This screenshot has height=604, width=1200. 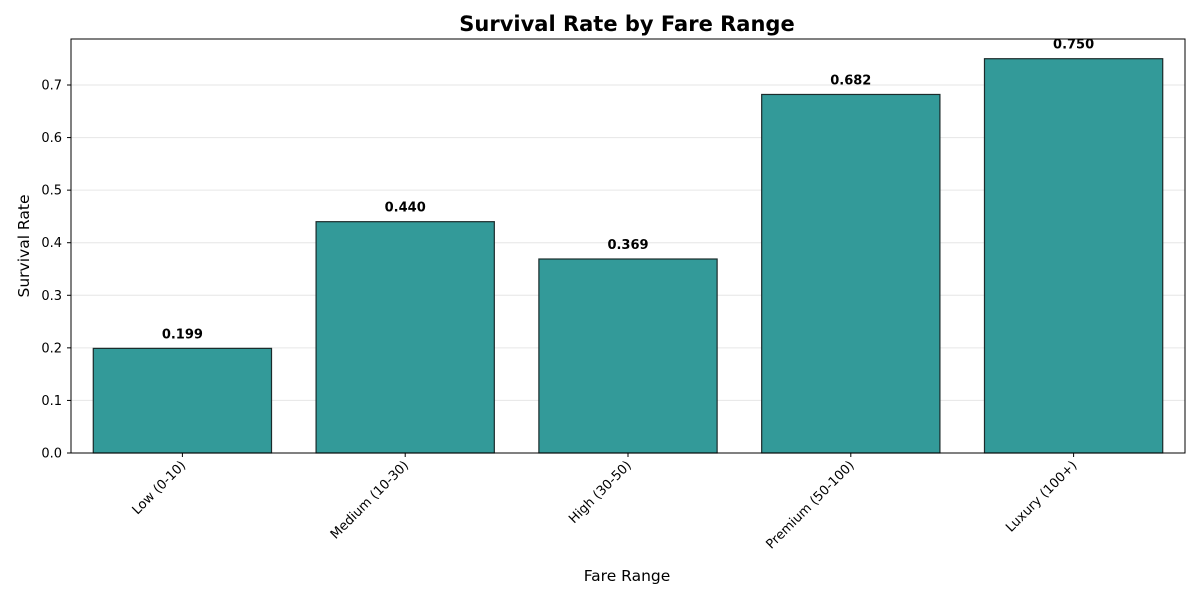 I want to click on y-tick-label: 0.6, so click(x=51, y=138).